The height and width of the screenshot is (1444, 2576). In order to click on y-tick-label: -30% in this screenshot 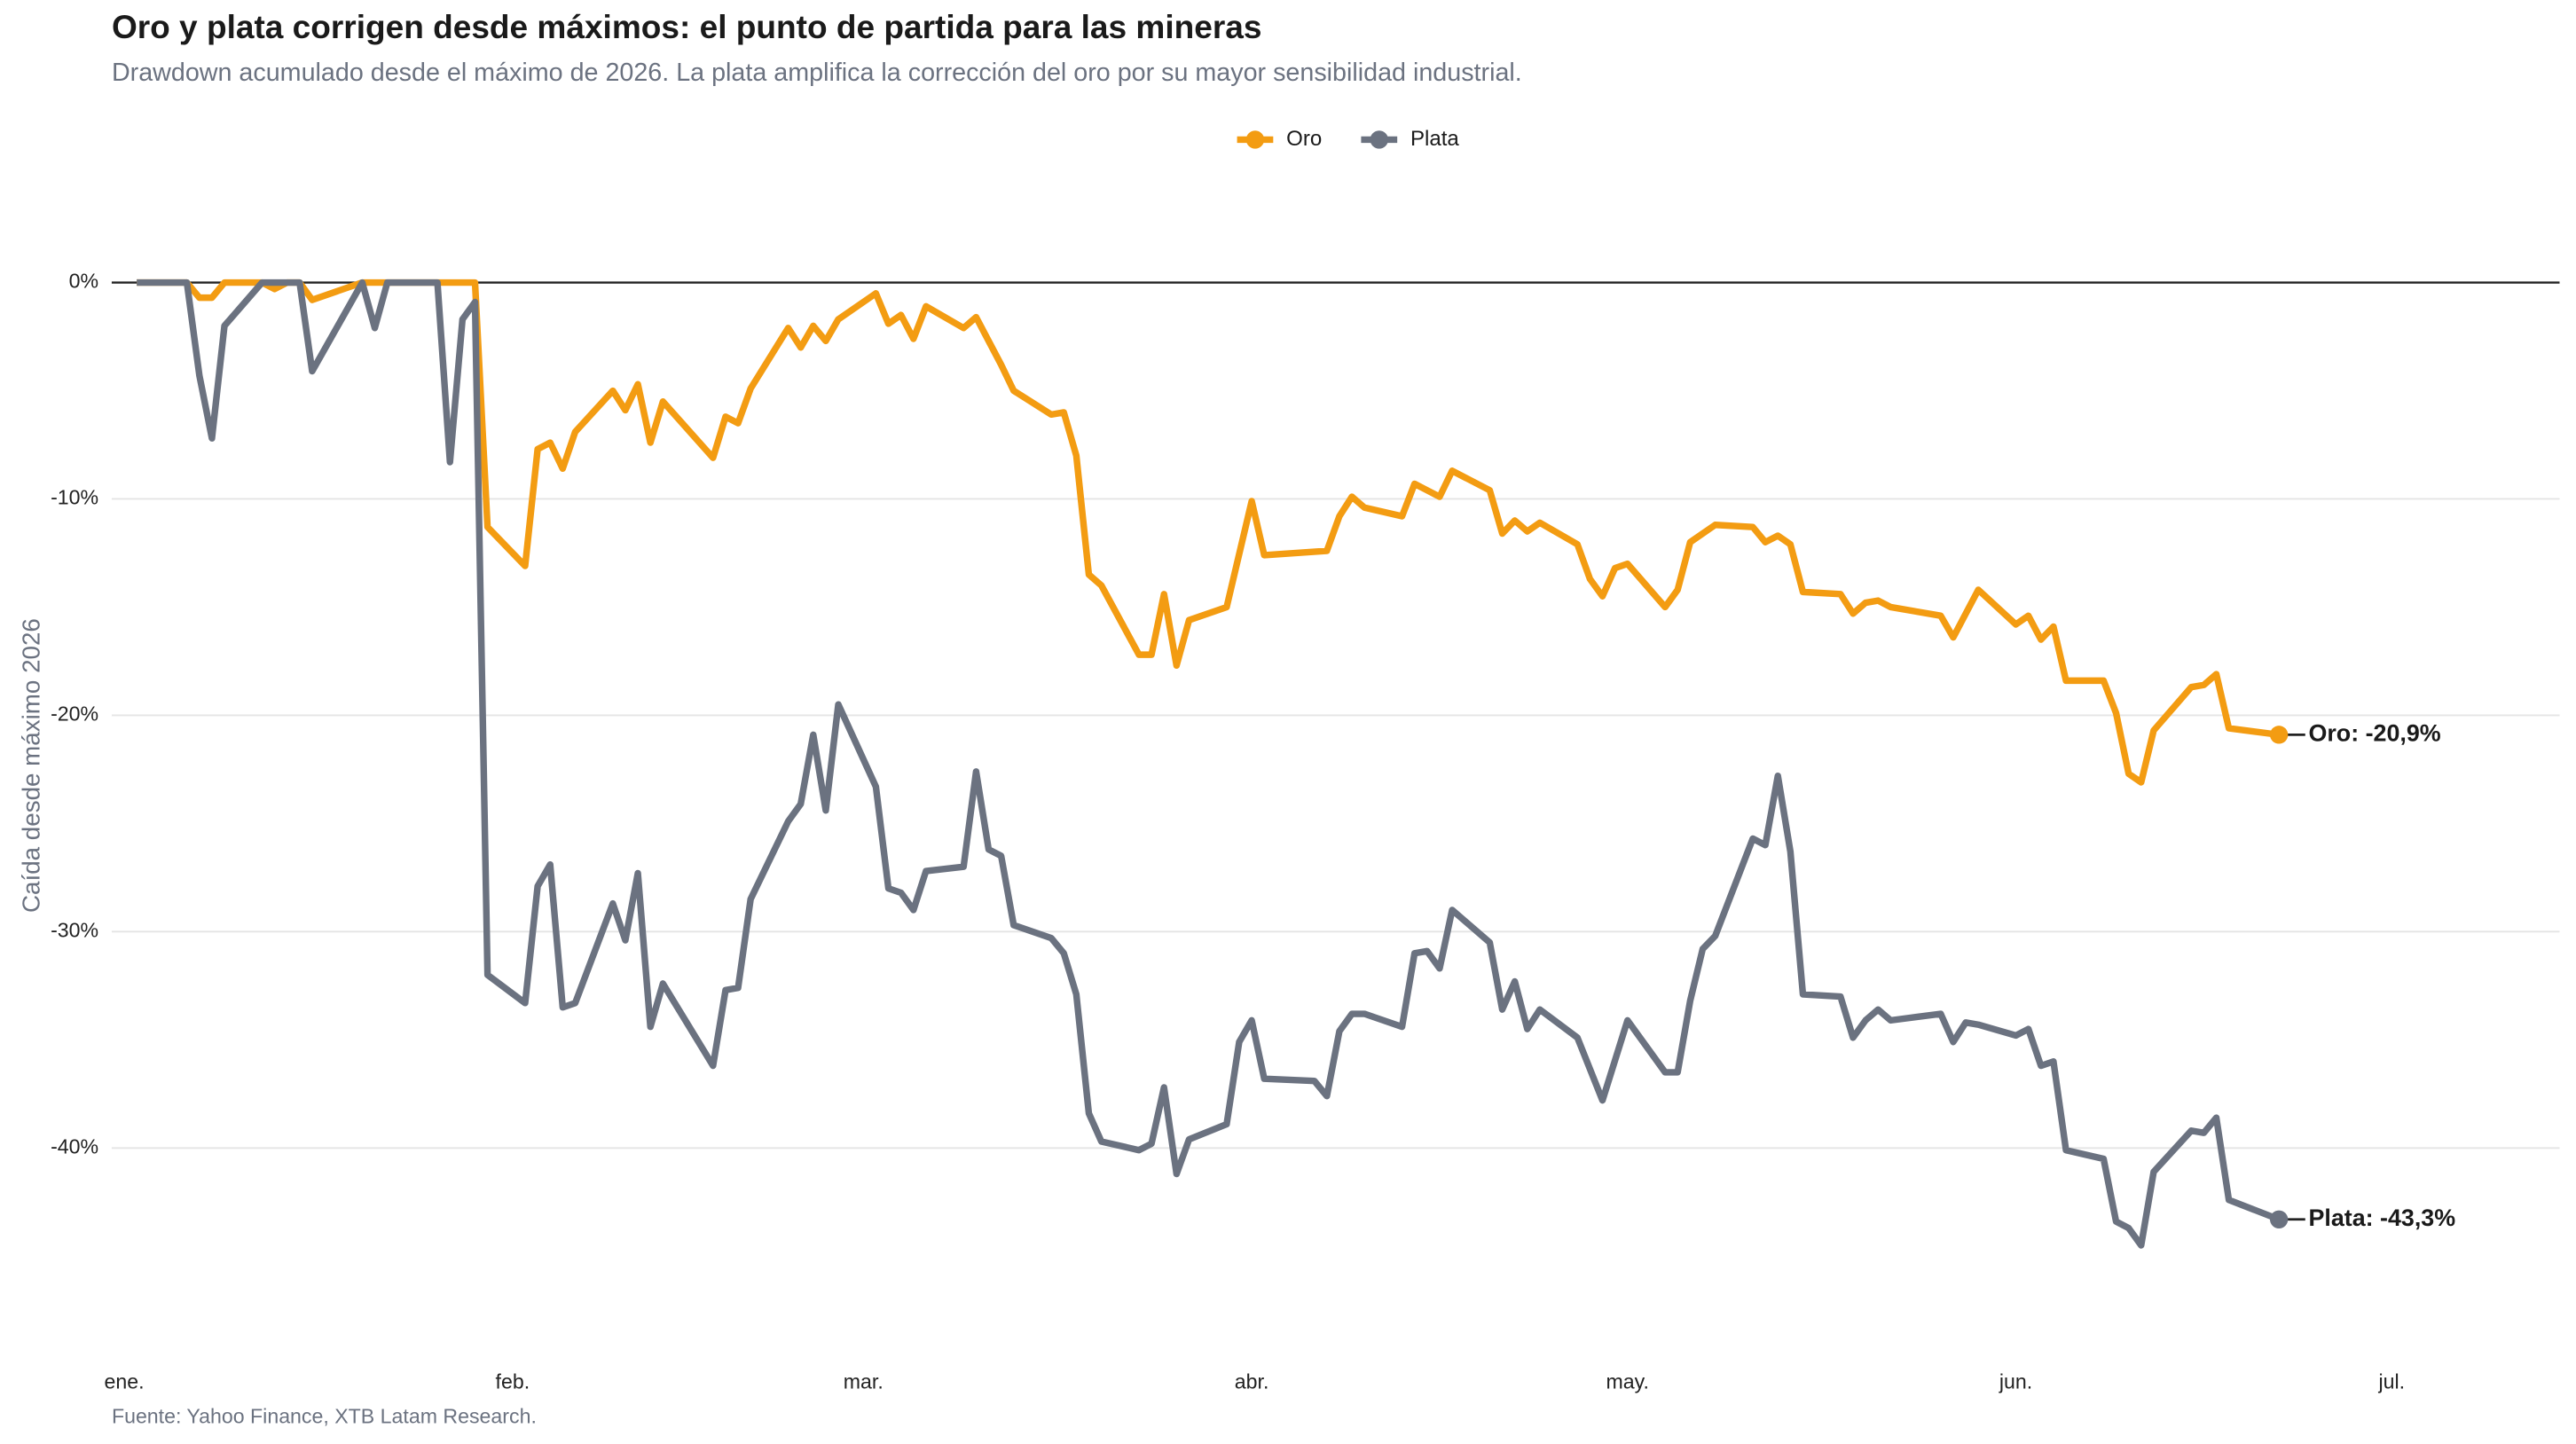, I will do `click(74, 929)`.